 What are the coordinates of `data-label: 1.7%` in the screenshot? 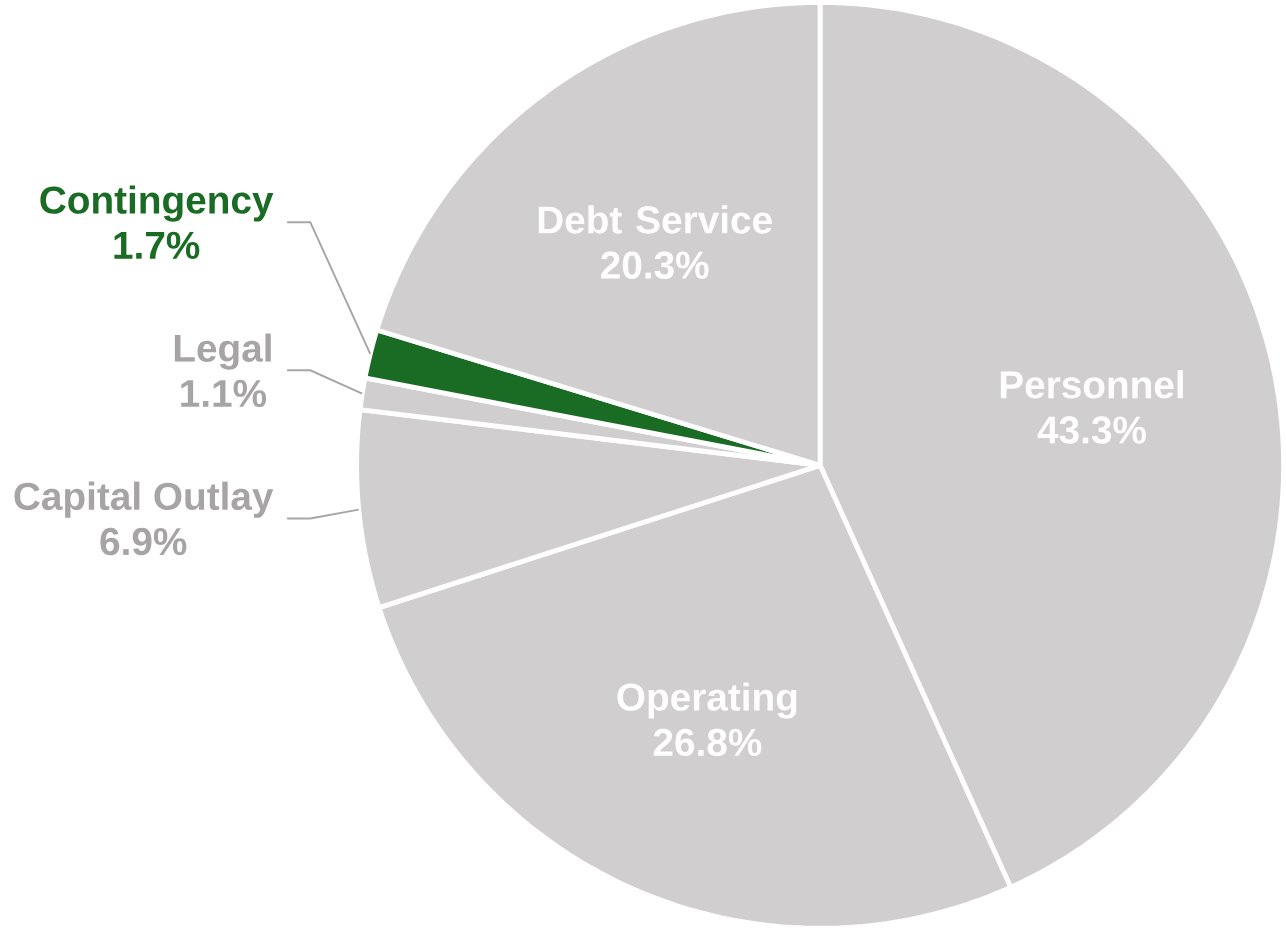 It's located at (157, 245).